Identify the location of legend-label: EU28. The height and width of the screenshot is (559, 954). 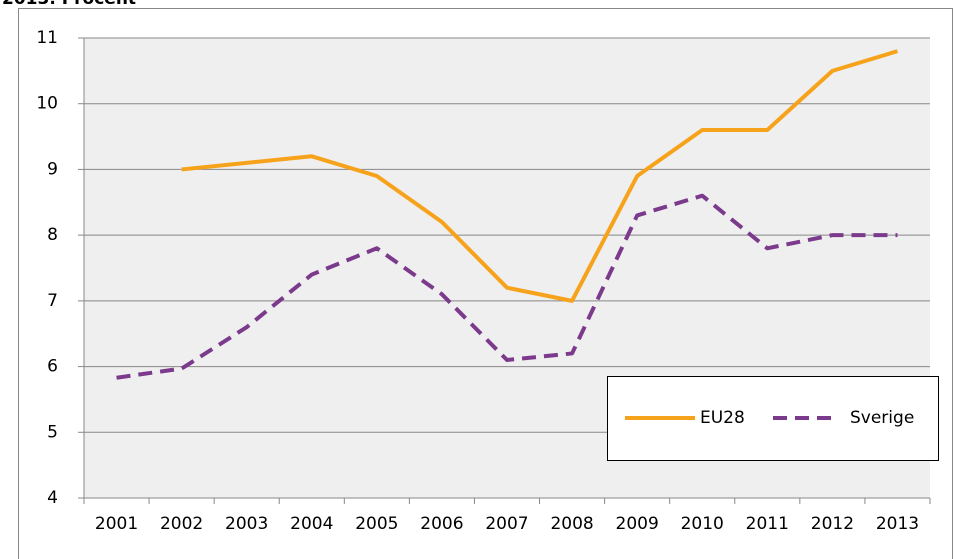
(722, 418).